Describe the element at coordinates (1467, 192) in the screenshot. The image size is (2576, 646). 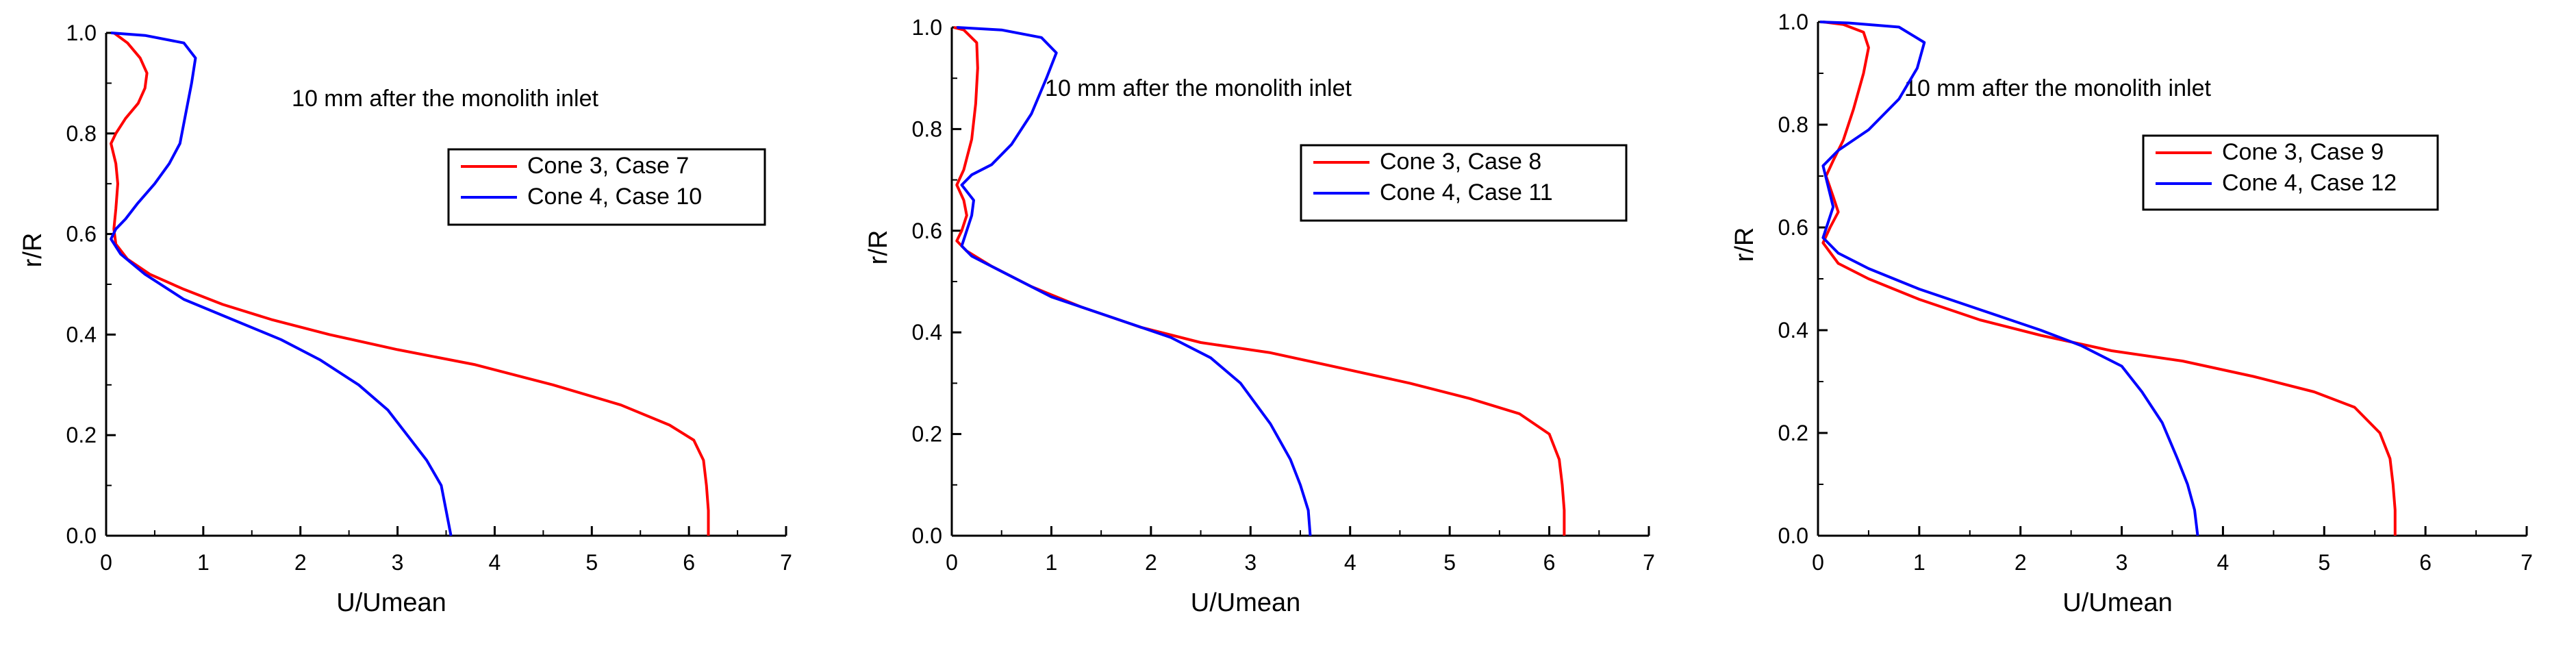
I see `legend-entry: Cone 4, Case 11` at that location.